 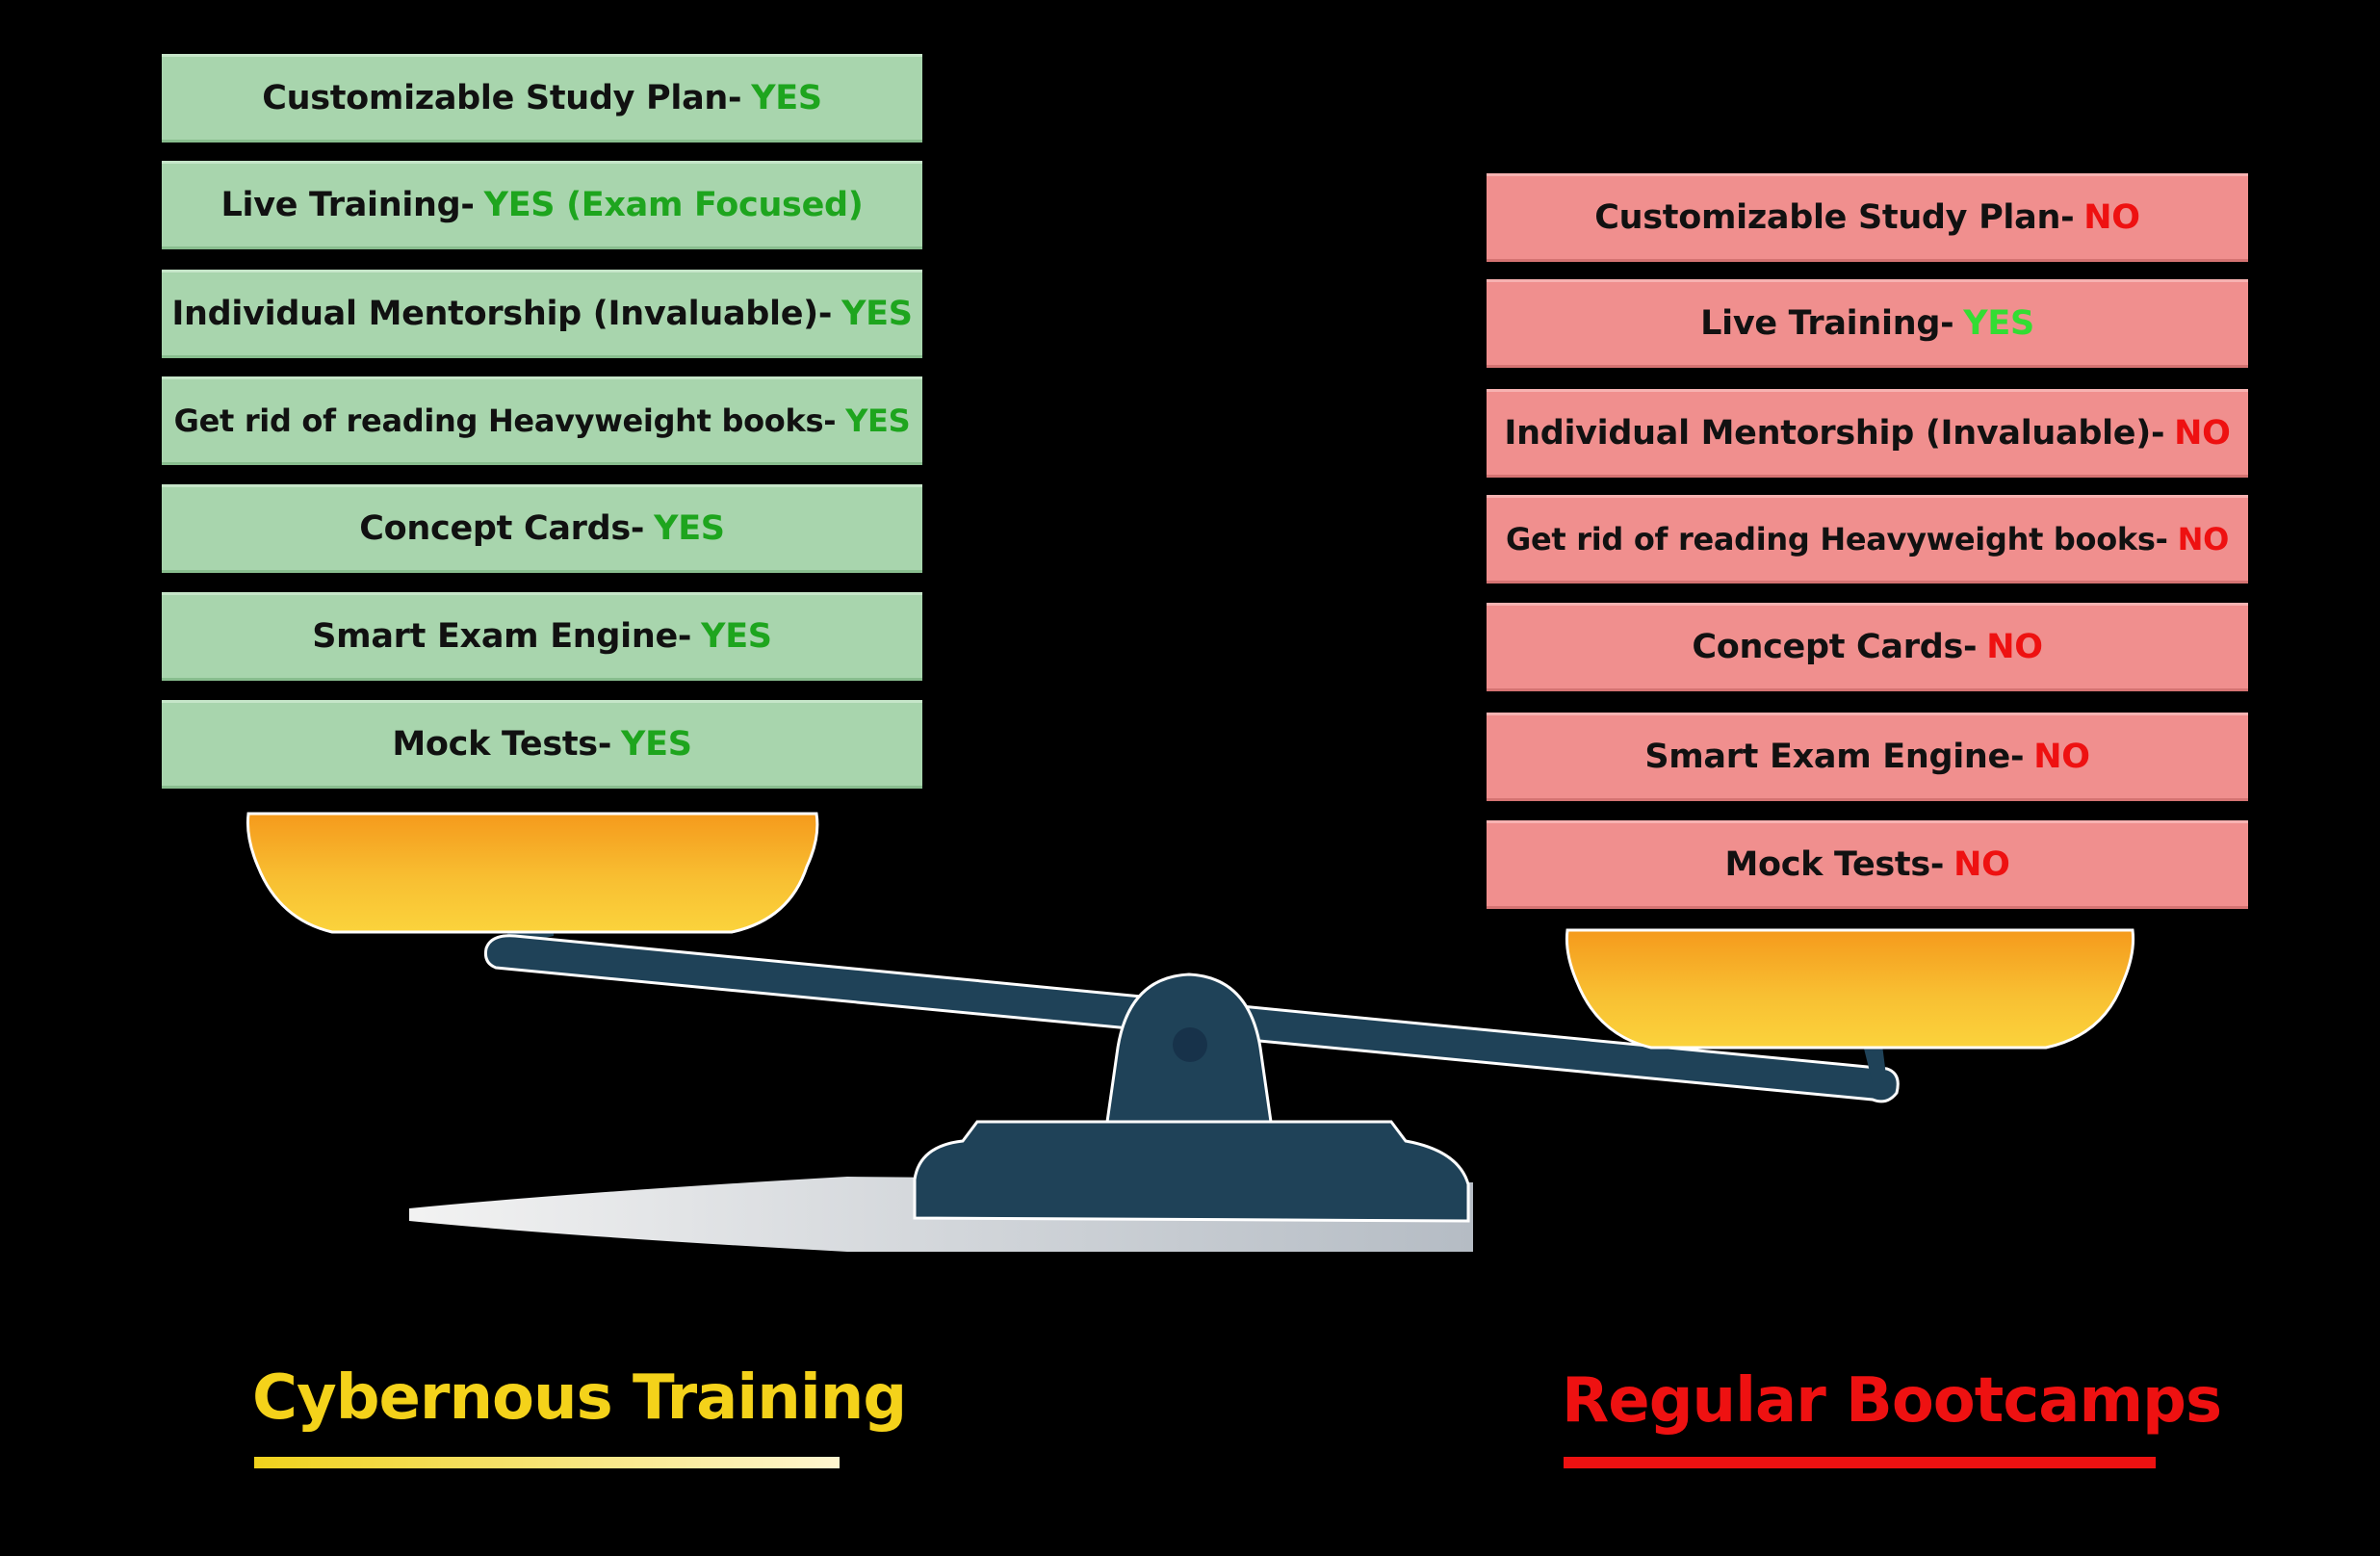 I want to click on right-item: Live Training- YES, so click(x=1868, y=323).